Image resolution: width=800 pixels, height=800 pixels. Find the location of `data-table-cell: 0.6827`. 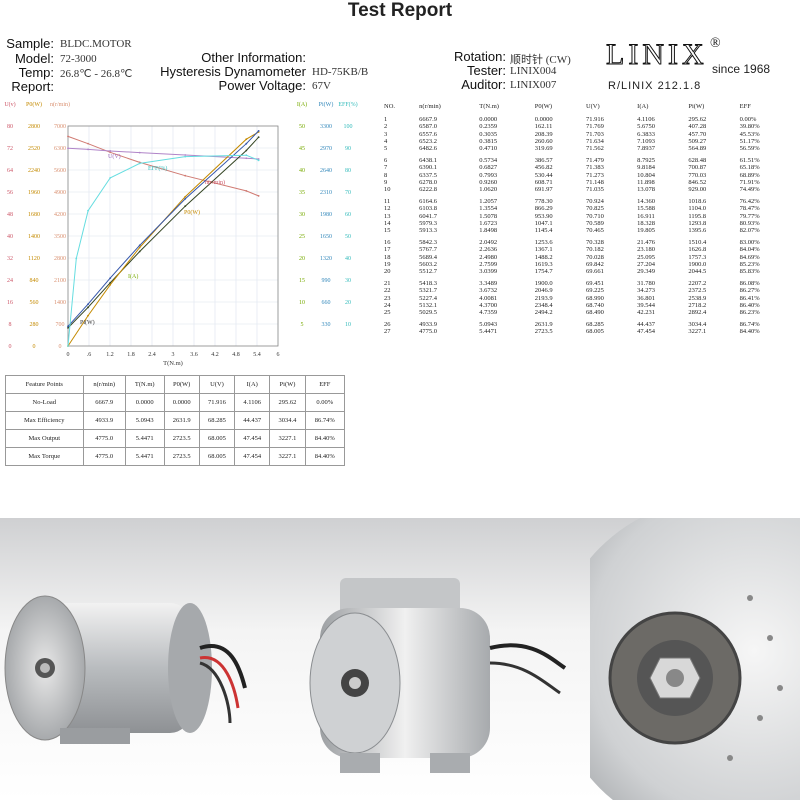

data-table-cell: 0.6827 is located at coordinates (488, 168).